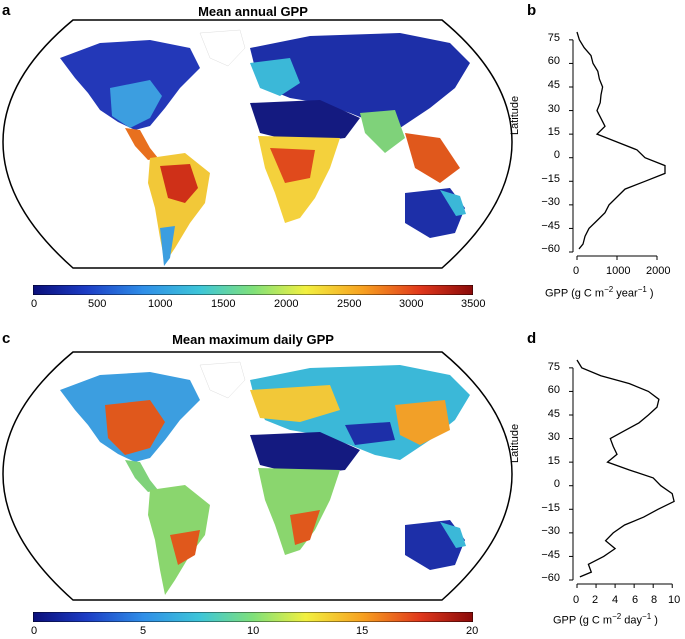 This screenshot has height=639, width=685. Describe the element at coordinates (625, 468) in the screenshot. I see `panel-d-series-line` at that location.